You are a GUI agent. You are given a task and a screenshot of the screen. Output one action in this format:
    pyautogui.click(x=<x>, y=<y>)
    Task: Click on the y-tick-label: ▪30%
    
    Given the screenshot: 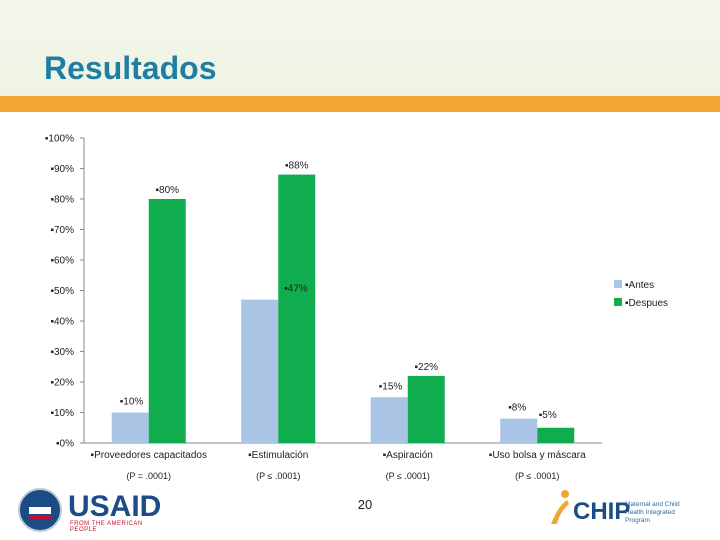 What is the action you would take?
    pyautogui.click(x=62, y=352)
    